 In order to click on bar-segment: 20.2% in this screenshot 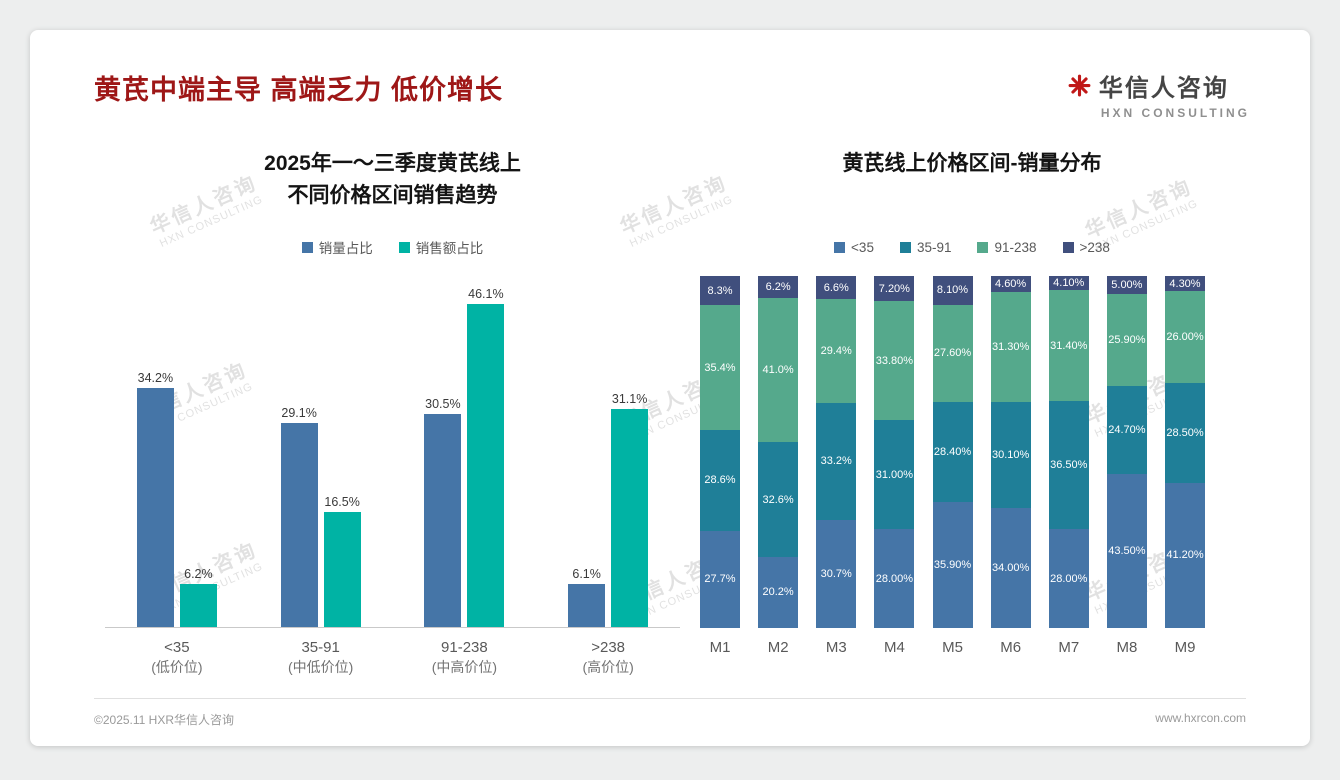, I will do `click(778, 592)`.